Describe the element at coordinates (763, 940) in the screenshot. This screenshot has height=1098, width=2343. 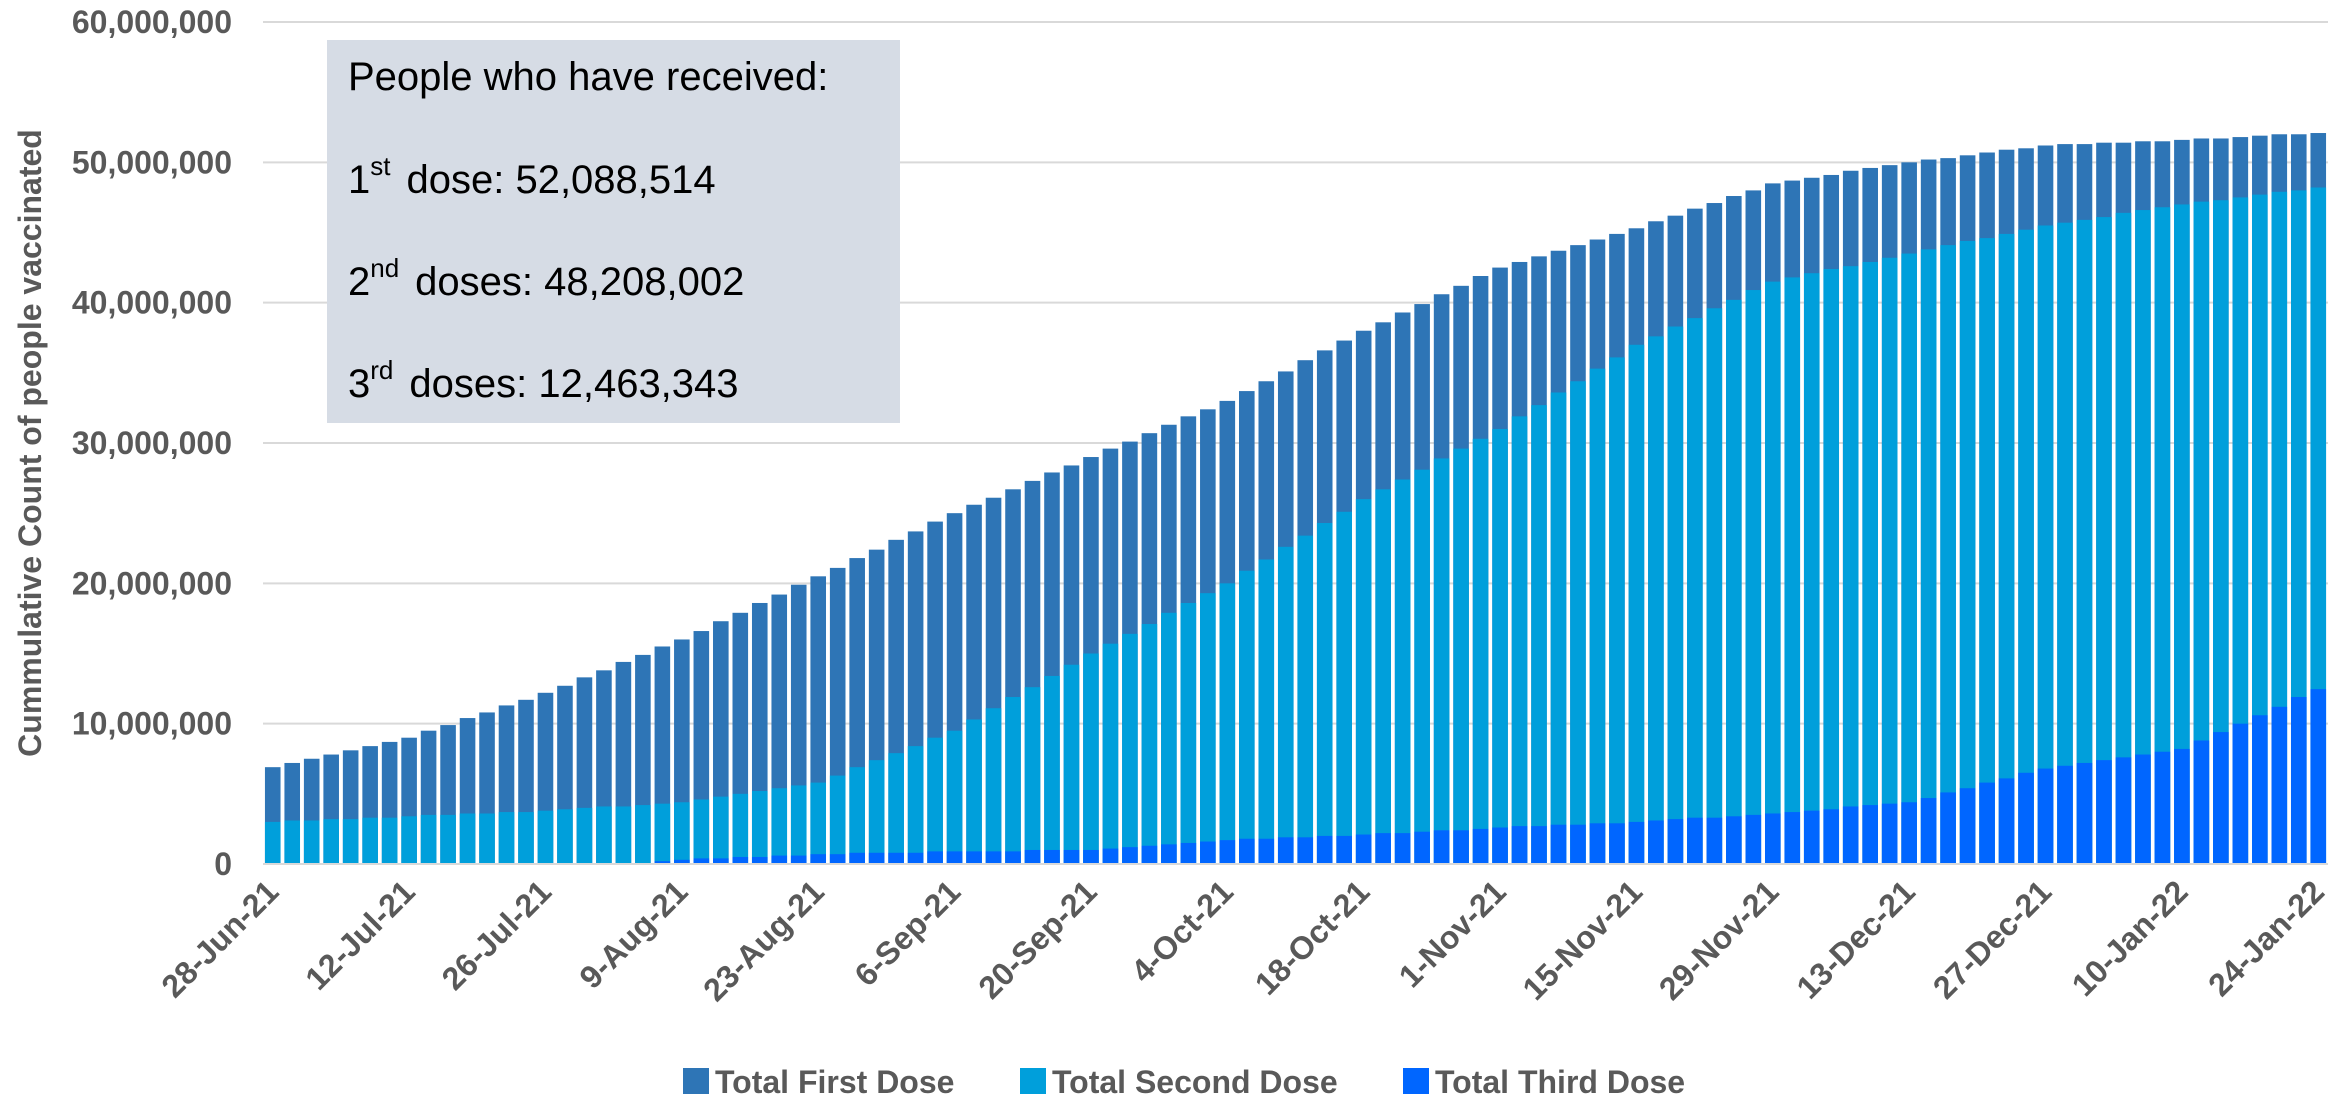
I see `x-tick-label: 23-Aug-21` at that location.